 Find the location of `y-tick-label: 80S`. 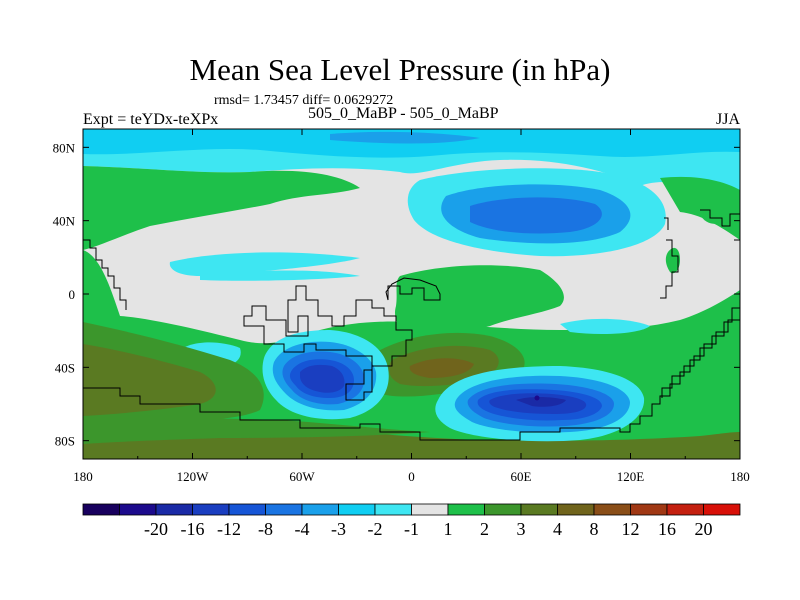

y-tick-label: 80S is located at coordinates (65, 441).